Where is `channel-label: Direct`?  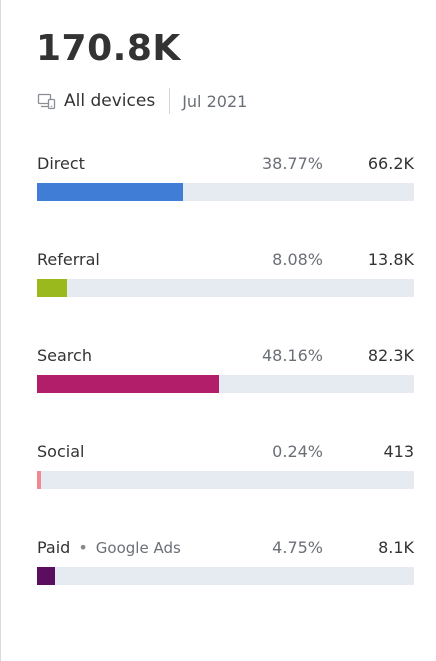
channel-label: Direct is located at coordinates (61, 163).